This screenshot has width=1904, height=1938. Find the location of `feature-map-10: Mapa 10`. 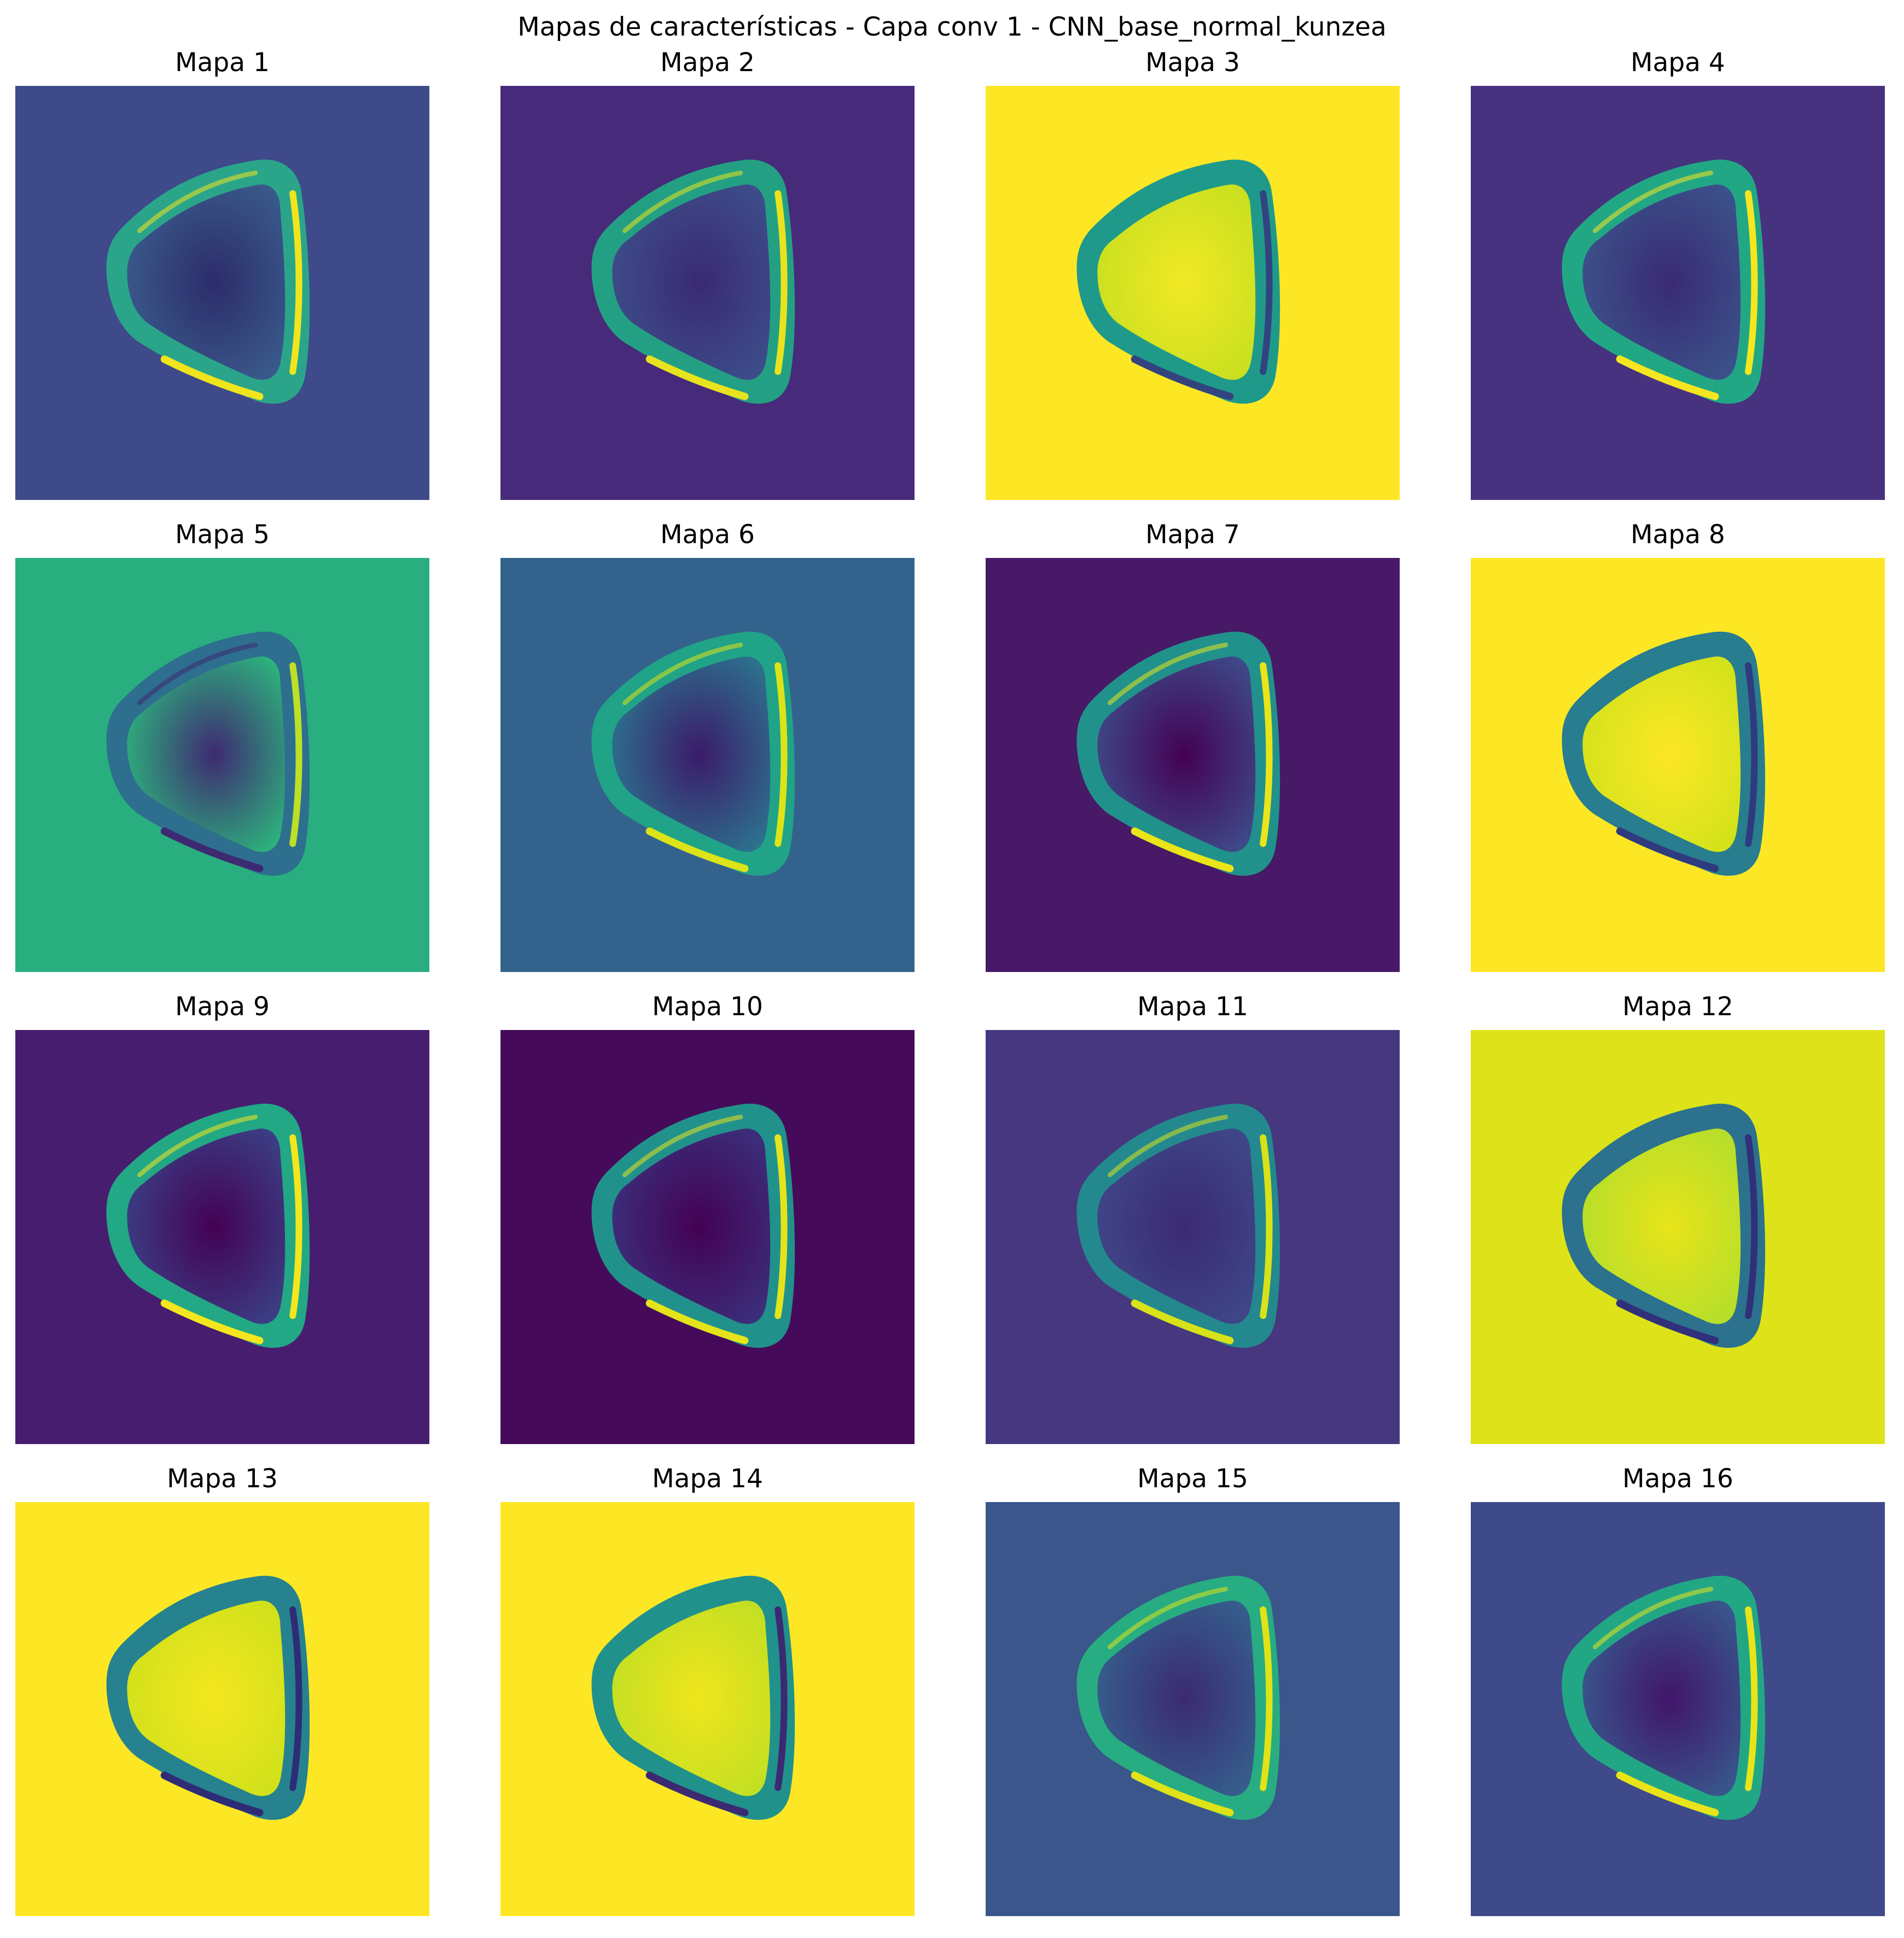

feature-map-10: Mapa 10 is located at coordinates (707, 1218).